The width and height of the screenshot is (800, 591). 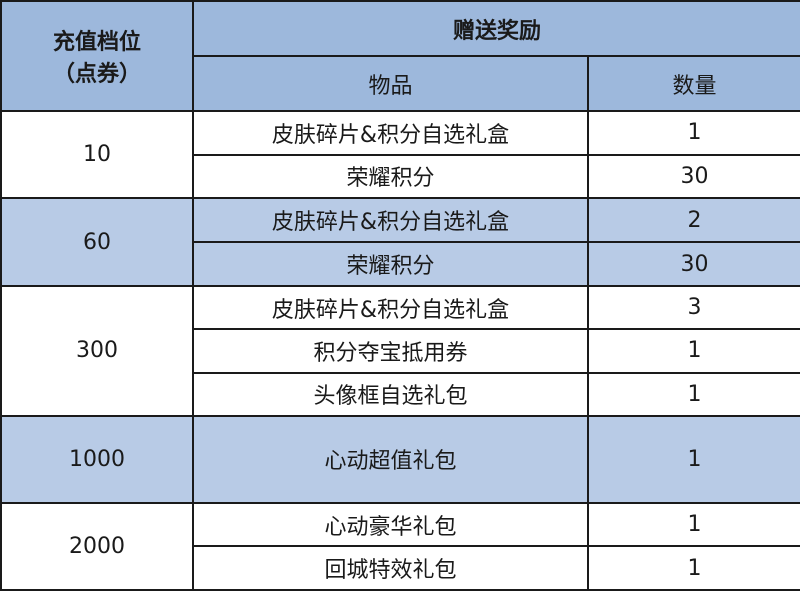 I want to click on item-header: 物品, so click(x=390, y=83).